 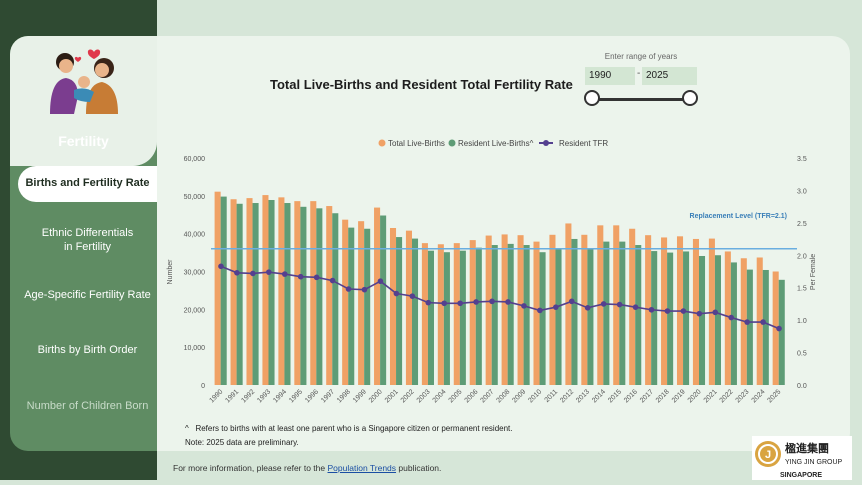 I want to click on sidebar-item-label: Births by Birth Order, so click(x=87, y=350).